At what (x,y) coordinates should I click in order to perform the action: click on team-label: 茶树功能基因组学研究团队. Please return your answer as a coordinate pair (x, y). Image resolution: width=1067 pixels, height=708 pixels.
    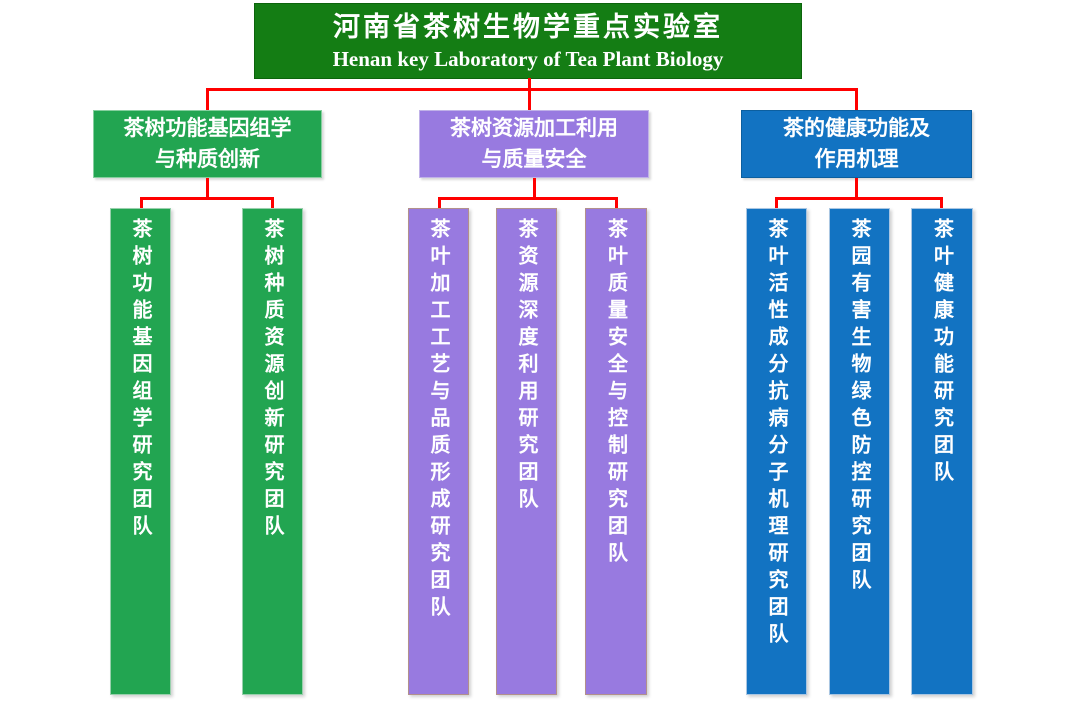
    Looking at the image, I should click on (140, 380).